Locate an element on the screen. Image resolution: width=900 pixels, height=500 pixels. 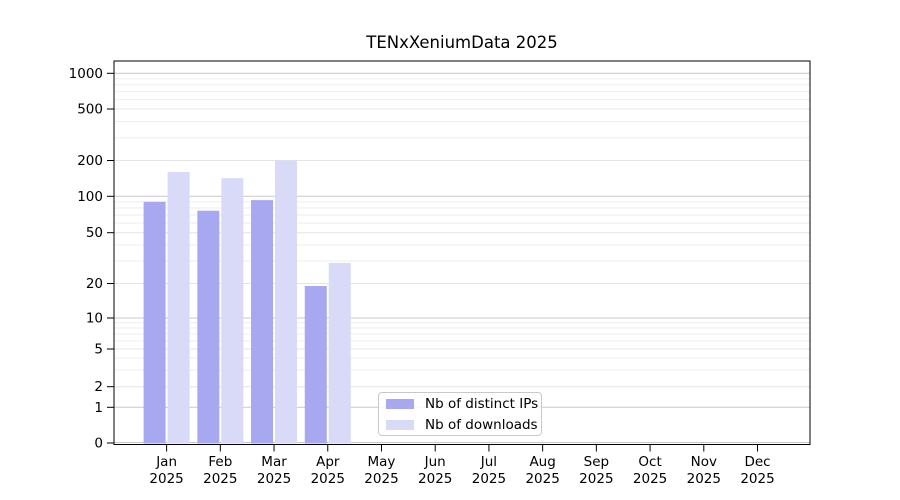
legend-label: Nb of downloads is located at coordinates (481, 424).